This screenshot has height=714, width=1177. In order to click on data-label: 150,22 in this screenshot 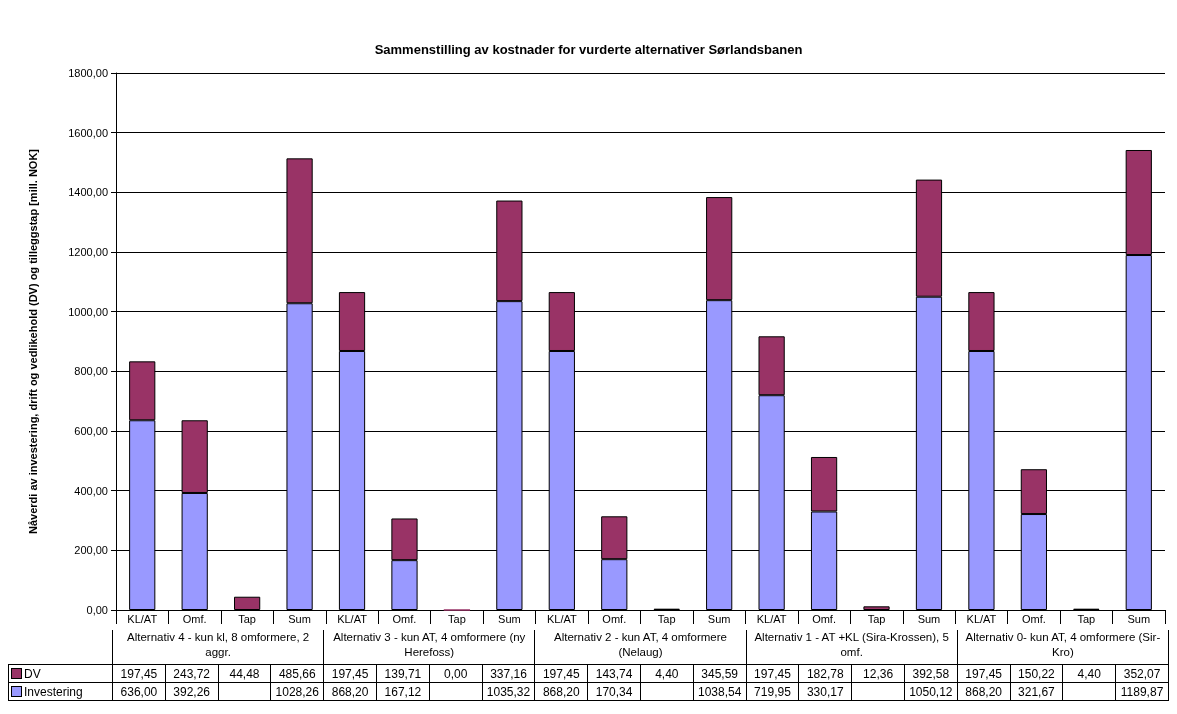, I will do `click(1036, 673)`.